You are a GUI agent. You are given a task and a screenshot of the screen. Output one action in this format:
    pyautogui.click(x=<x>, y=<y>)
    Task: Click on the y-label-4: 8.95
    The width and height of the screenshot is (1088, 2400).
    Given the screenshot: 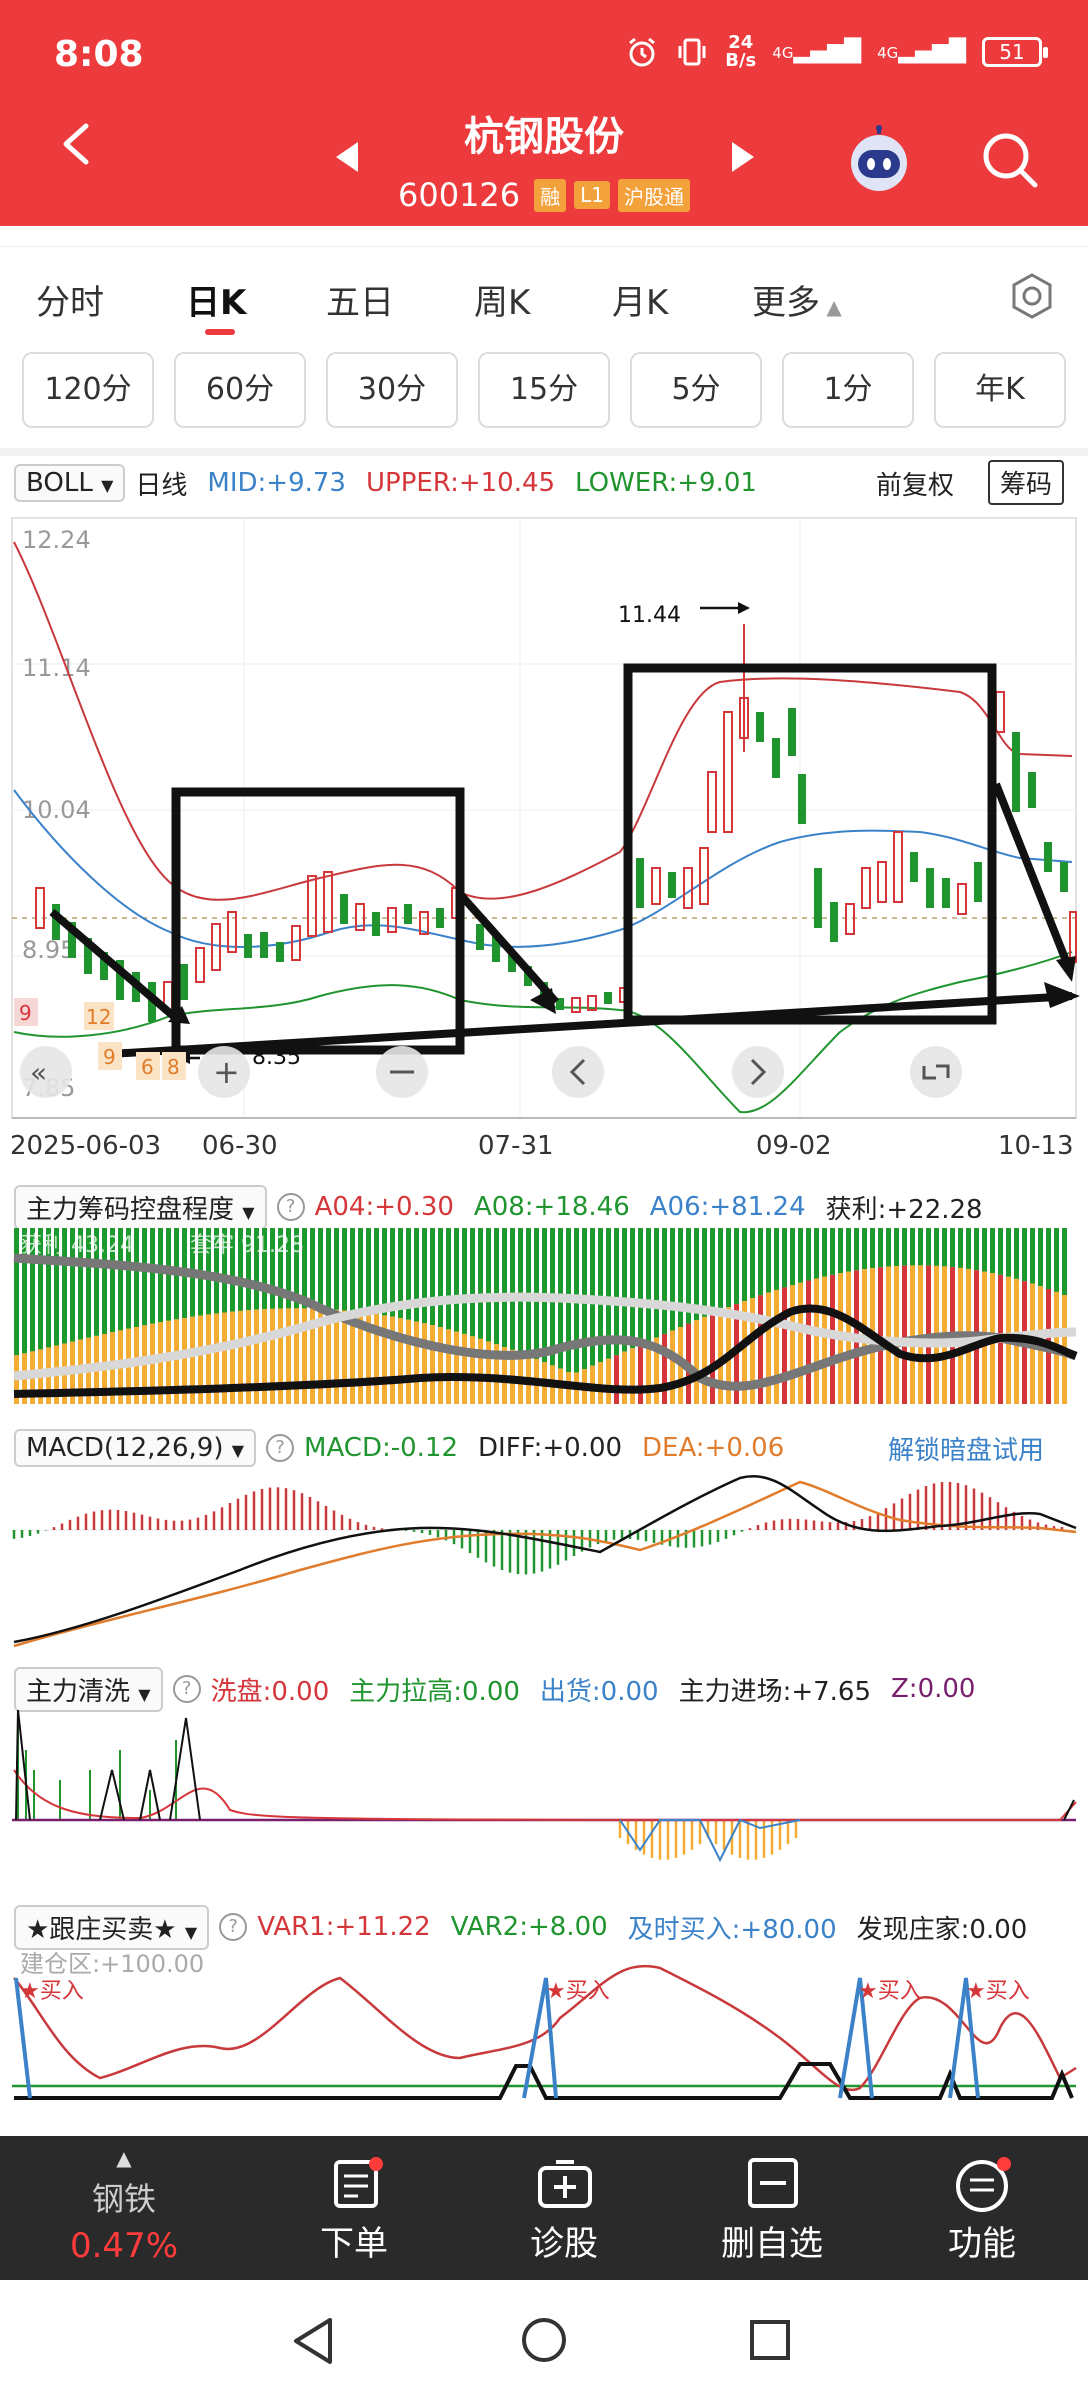 What is the action you would take?
    pyautogui.click(x=48, y=950)
    